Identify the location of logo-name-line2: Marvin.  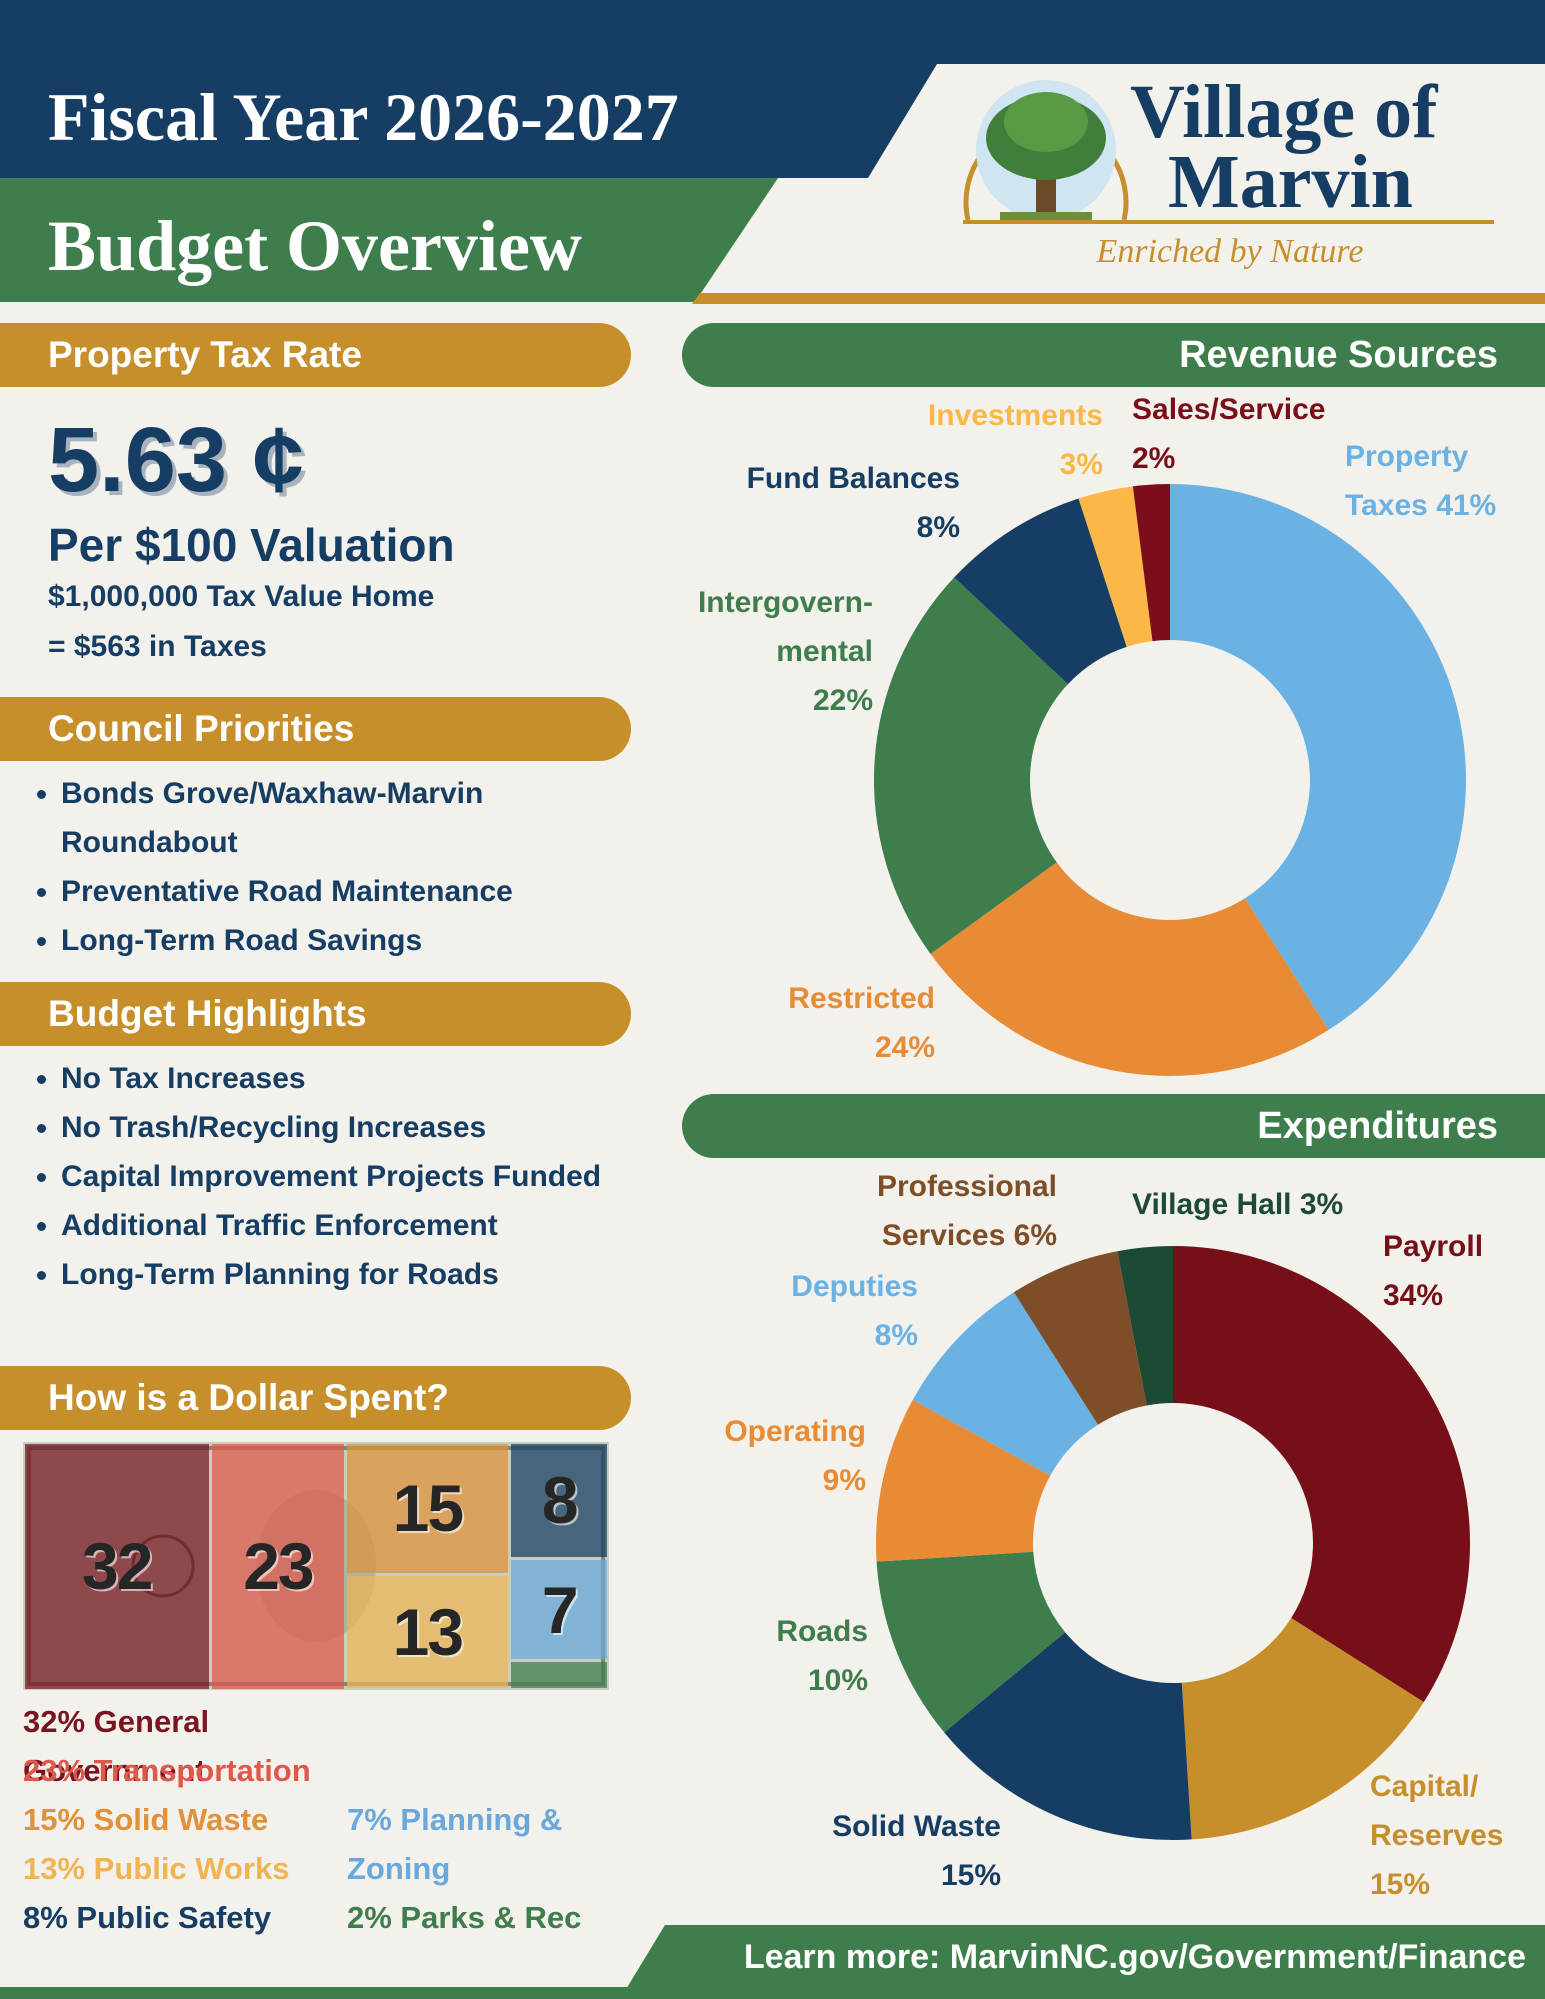
(1290, 182).